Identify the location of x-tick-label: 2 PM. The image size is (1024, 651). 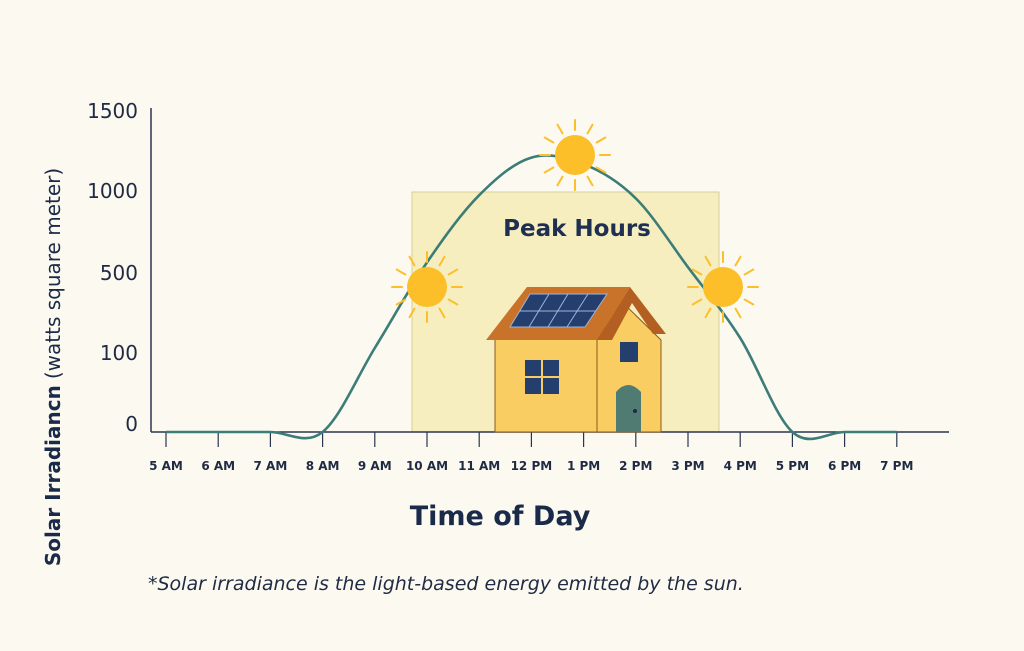
(635, 466).